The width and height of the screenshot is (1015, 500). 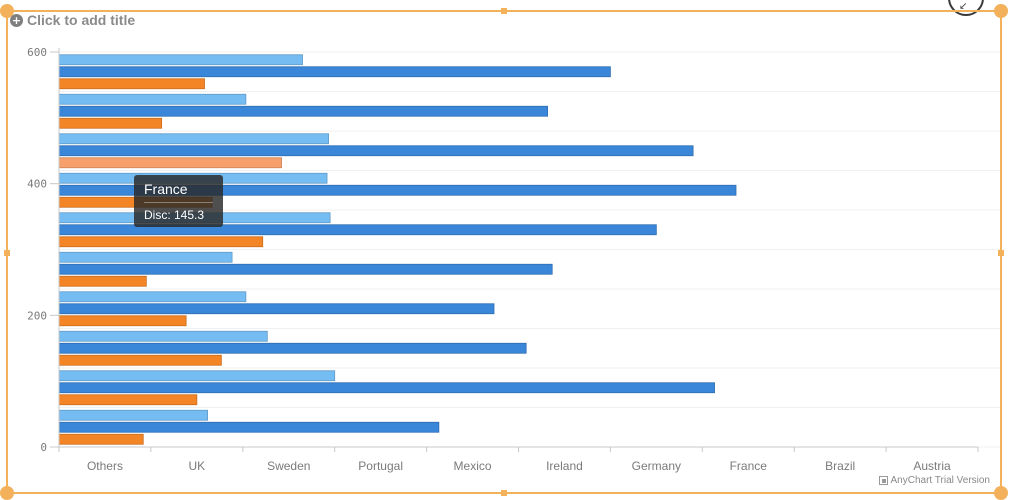 I want to click on resize-handle-bottom-right, so click(x=1001, y=493).